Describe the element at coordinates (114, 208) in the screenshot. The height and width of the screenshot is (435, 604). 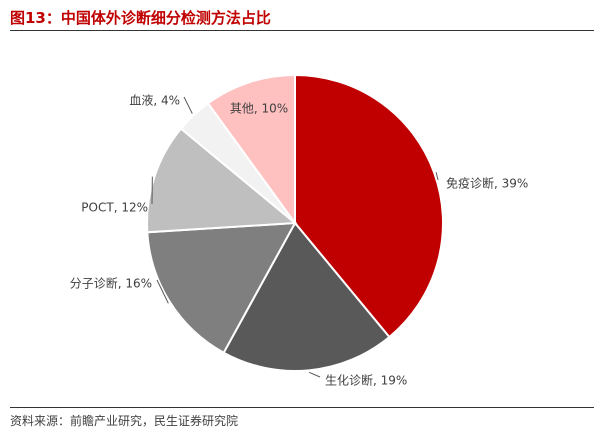
I see `slice-label-4: POCT, 12%` at that location.